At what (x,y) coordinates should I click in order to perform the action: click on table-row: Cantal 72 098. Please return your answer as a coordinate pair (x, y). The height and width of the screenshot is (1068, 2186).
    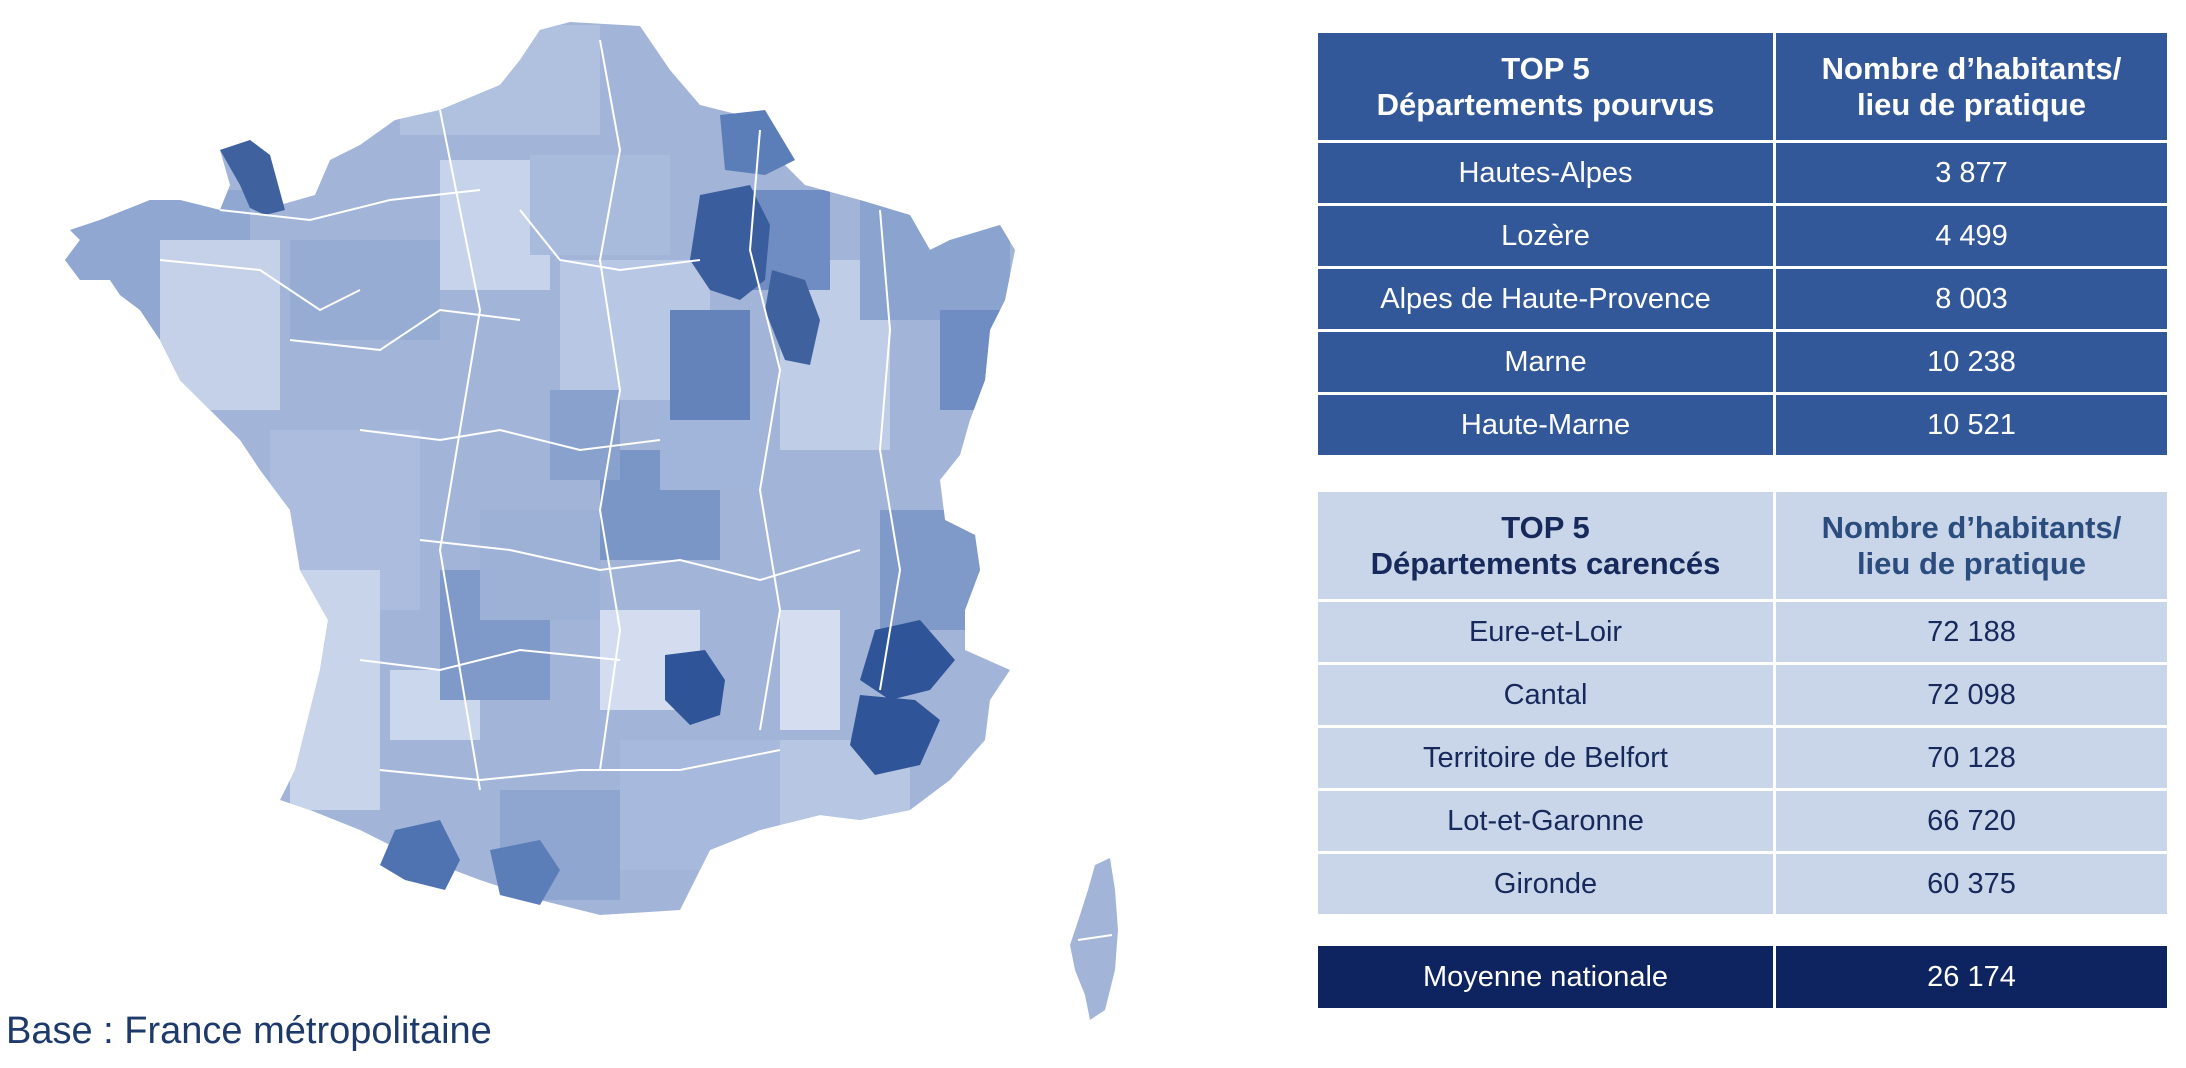
    Looking at the image, I should click on (1742, 695).